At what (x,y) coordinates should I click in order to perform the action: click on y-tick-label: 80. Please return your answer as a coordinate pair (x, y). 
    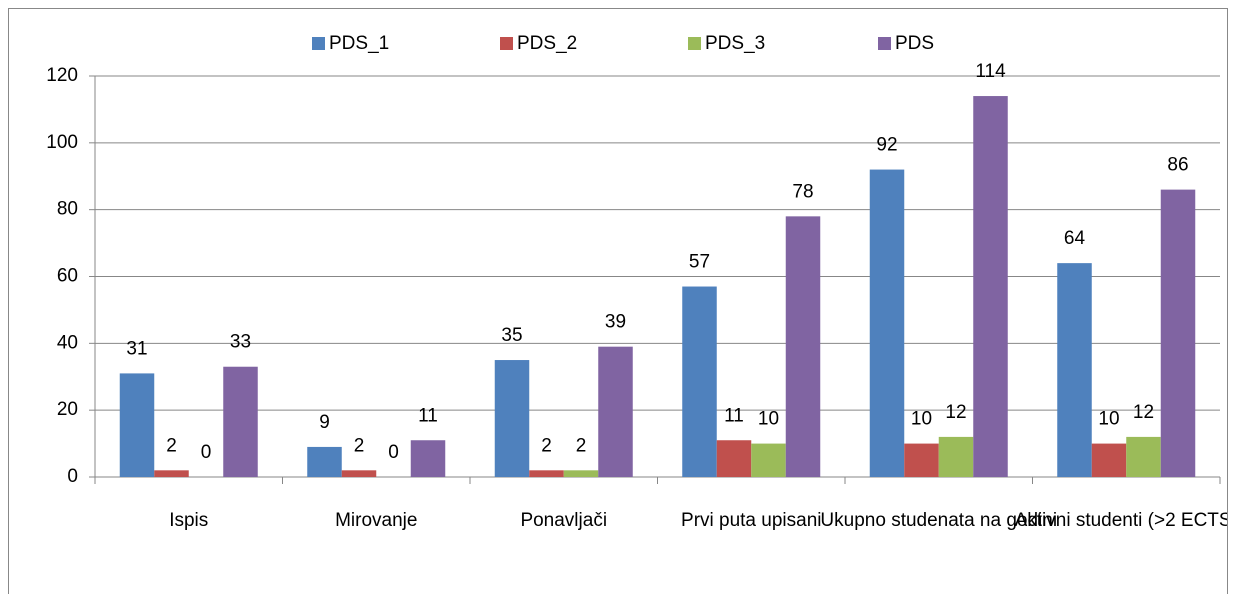
    Looking at the image, I should click on (67, 209).